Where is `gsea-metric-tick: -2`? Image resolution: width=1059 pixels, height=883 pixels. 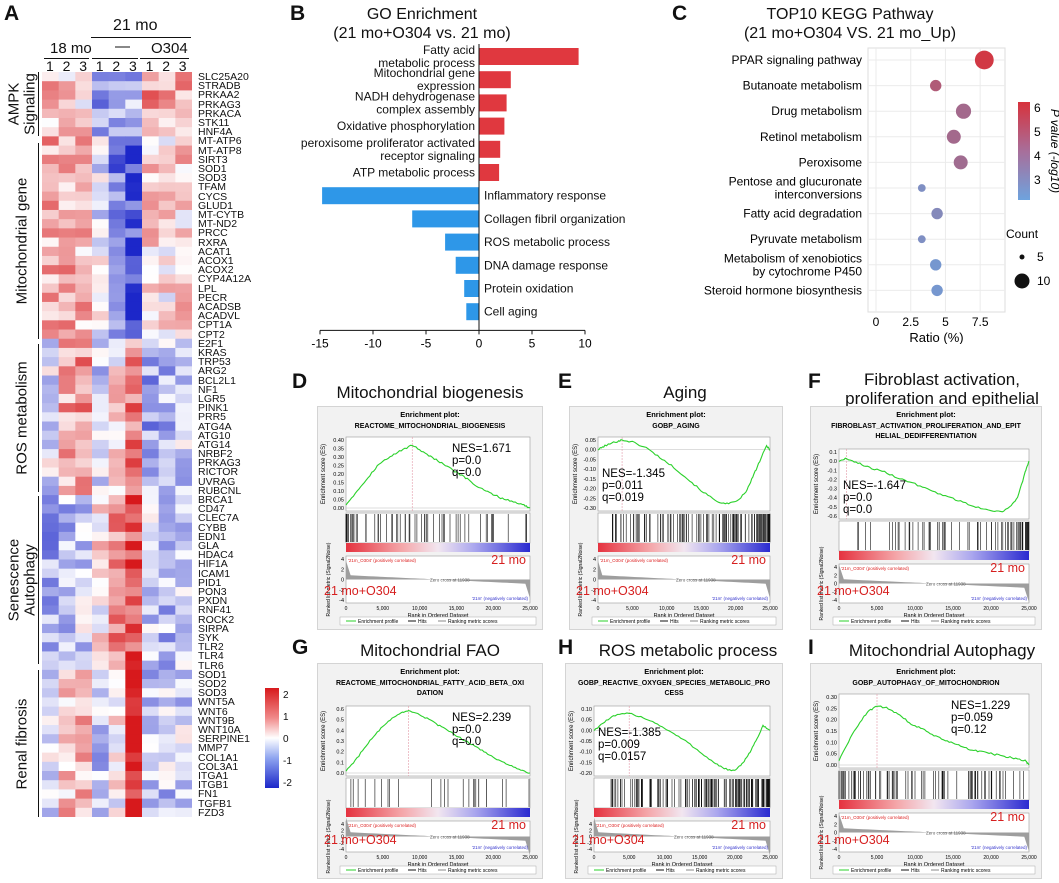
gsea-metric-tick: -2 is located at coordinates (834, 593).